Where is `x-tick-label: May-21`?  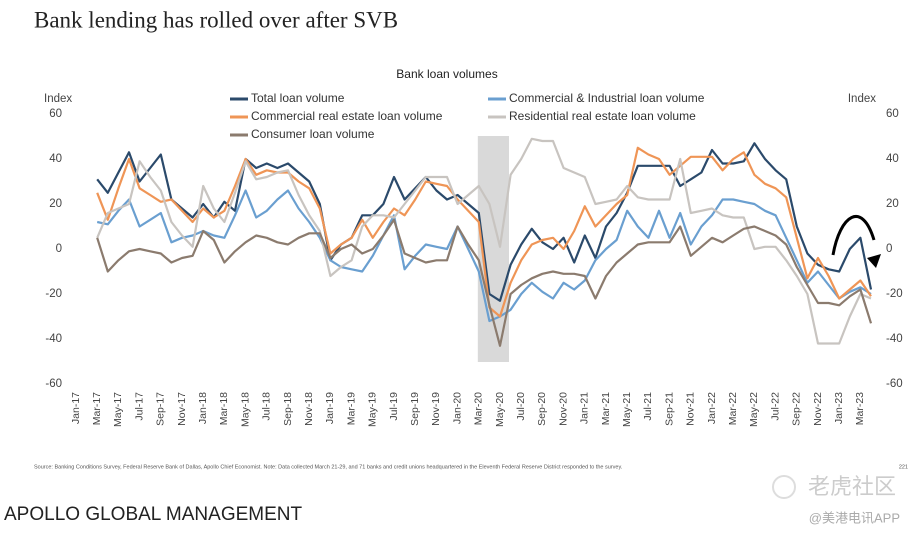 x-tick-label: May-21 is located at coordinates (627, 409).